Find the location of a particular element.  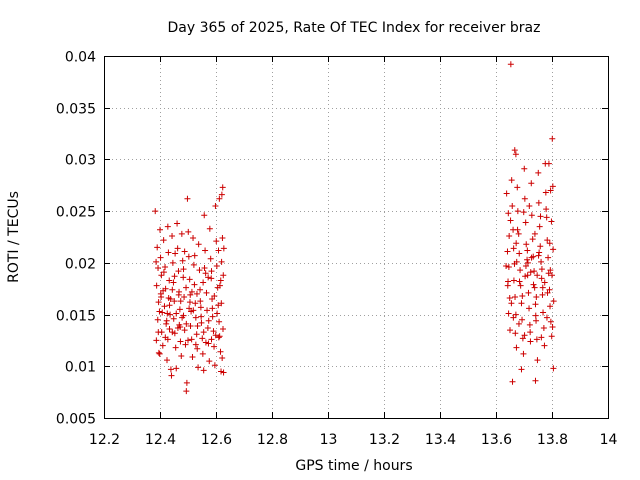

x-tick-label: 13.6 is located at coordinates (496, 440).